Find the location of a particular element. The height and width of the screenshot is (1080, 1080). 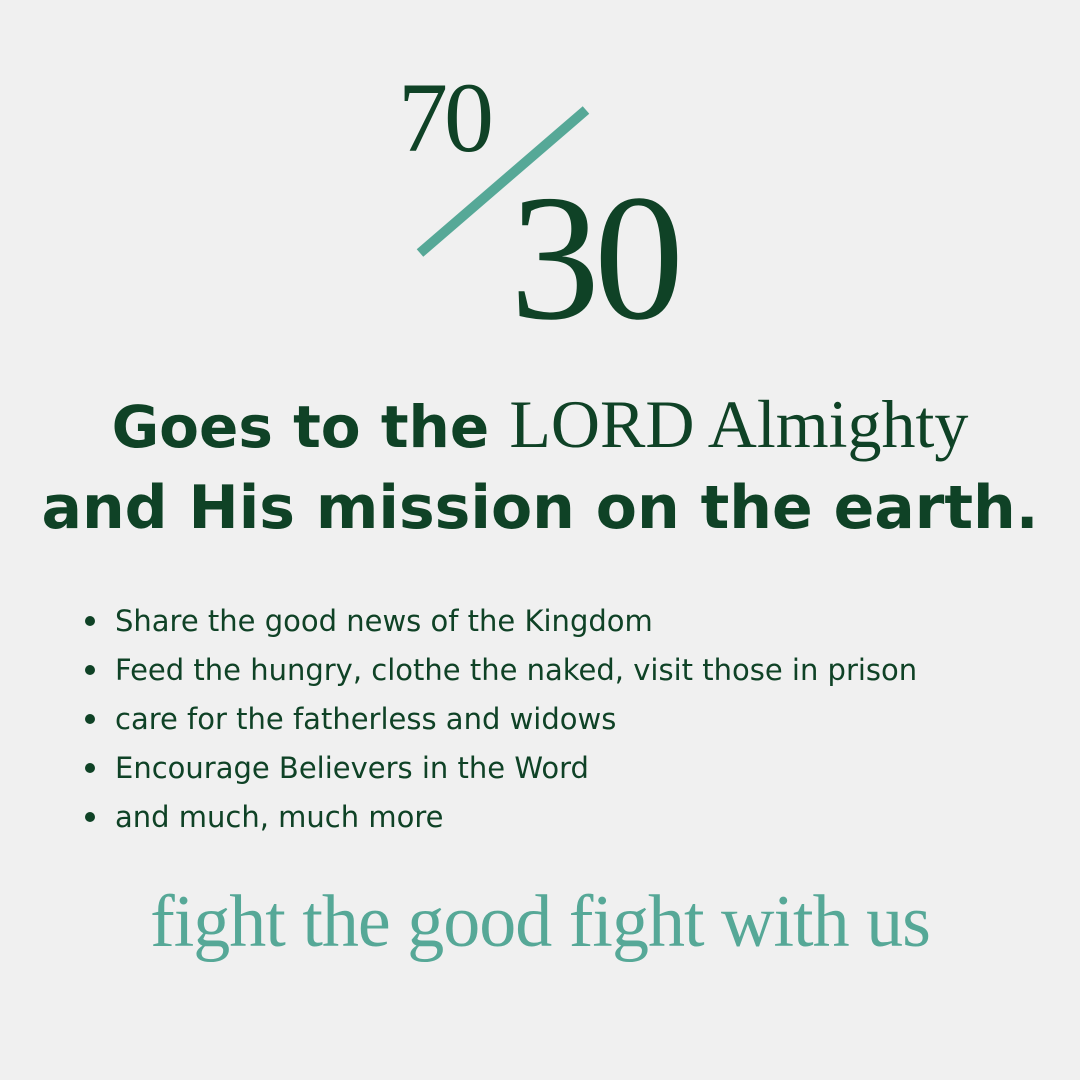

list-item: and much, much more is located at coordinates (499, 818).